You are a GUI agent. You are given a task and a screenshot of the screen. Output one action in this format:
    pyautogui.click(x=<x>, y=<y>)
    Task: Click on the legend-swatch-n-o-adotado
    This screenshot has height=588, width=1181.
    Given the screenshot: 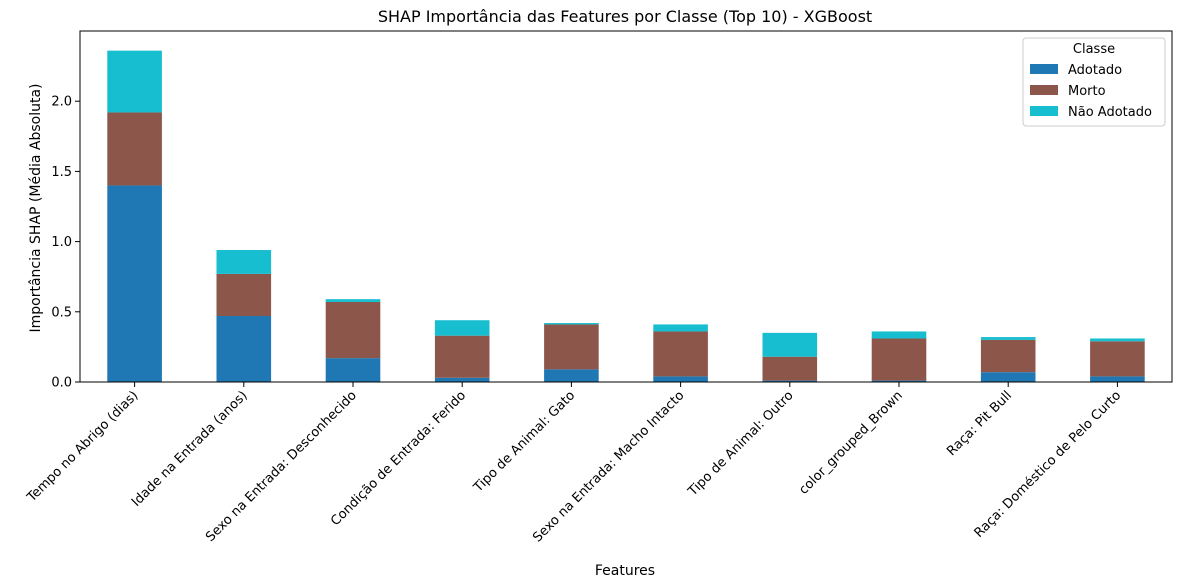 What is the action you would take?
    pyautogui.click(x=1044, y=111)
    